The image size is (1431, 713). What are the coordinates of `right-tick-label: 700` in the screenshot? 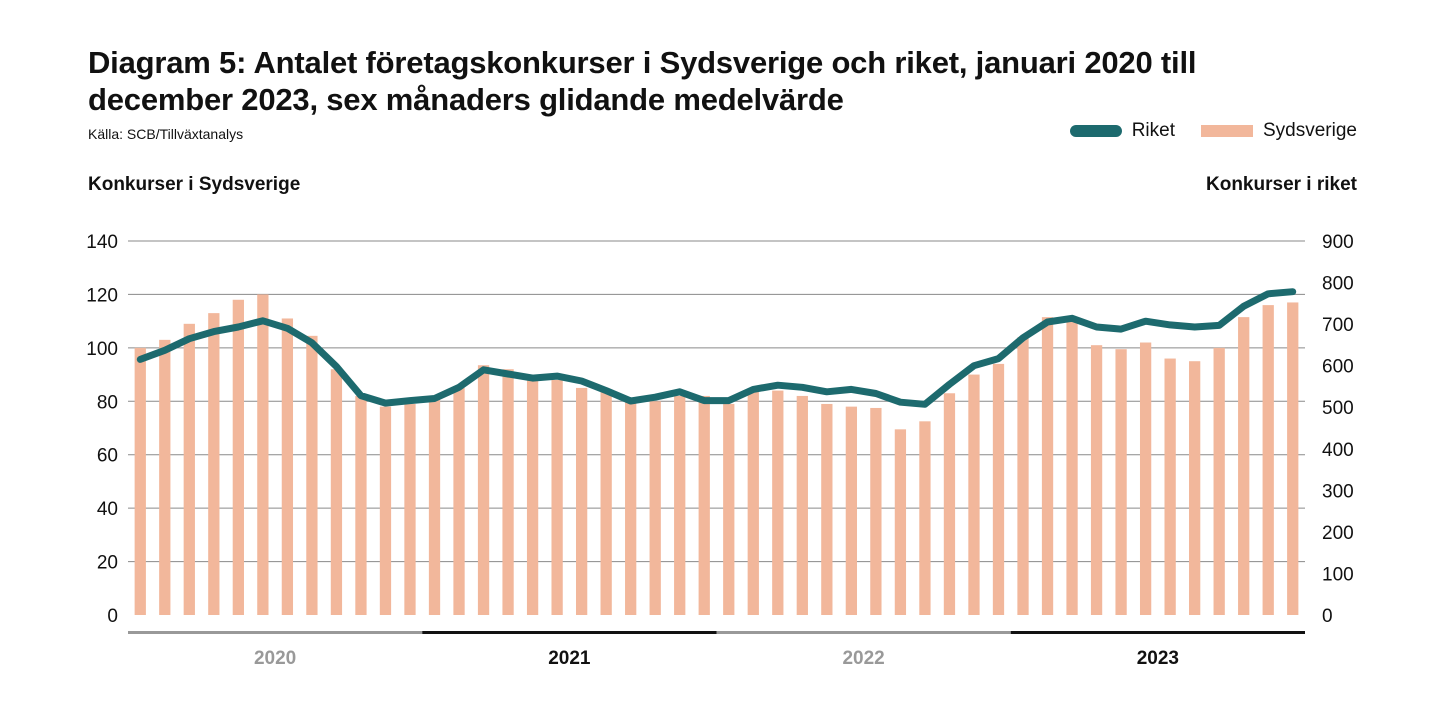 It's located at (1338, 325).